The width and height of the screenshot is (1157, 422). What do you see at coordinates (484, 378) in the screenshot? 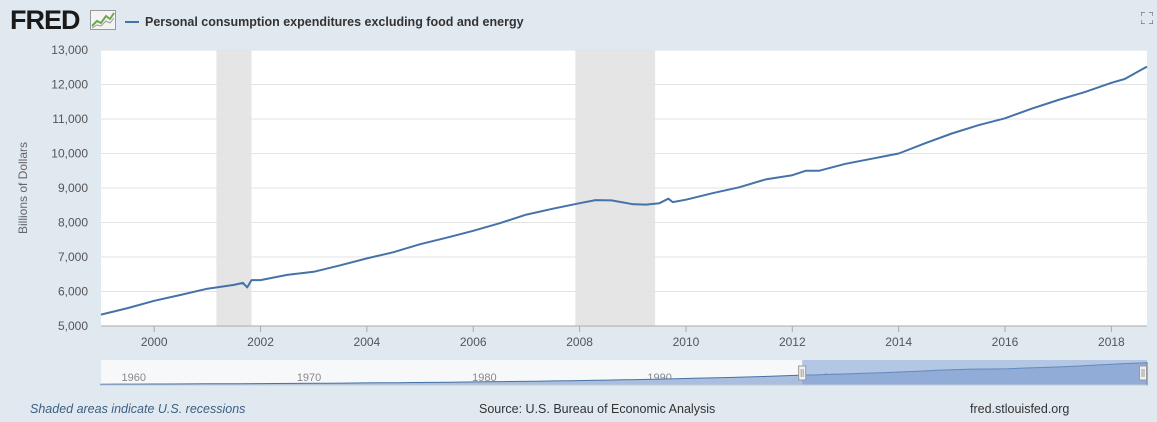
I see `navigator-tick-label: 1980` at bounding box center [484, 378].